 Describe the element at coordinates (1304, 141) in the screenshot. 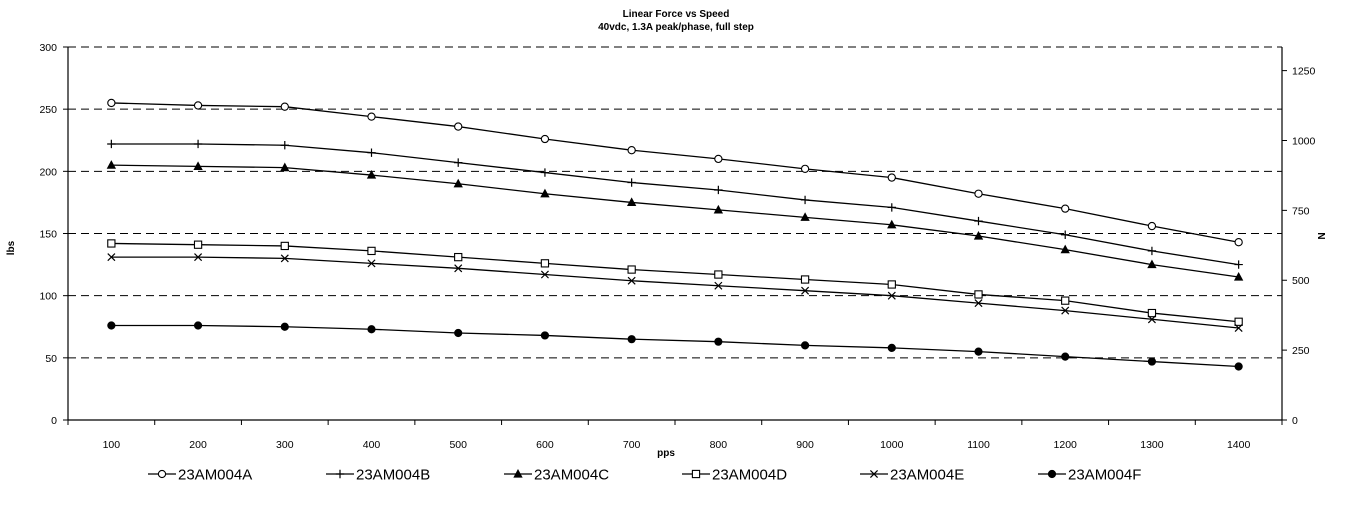

I see `y2-tick-label-1000: 1000` at that location.